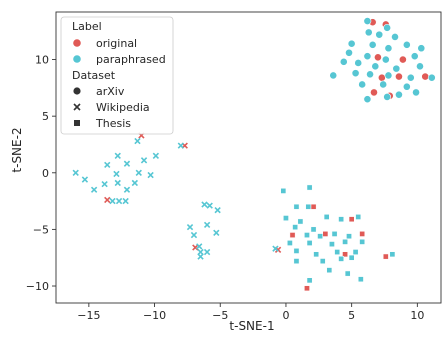 The image size is (445, 339). What do you see at coordinates (113, 123) in the screenshot?
I see `legend-thesis-label: Thesis` at bounding box center [113, 123].